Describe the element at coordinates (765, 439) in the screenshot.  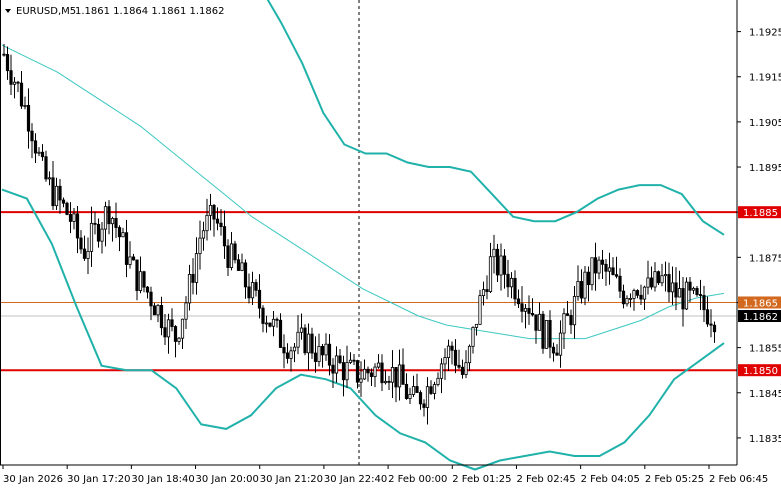
I see `price-tick-label: 1.1835` at that location.